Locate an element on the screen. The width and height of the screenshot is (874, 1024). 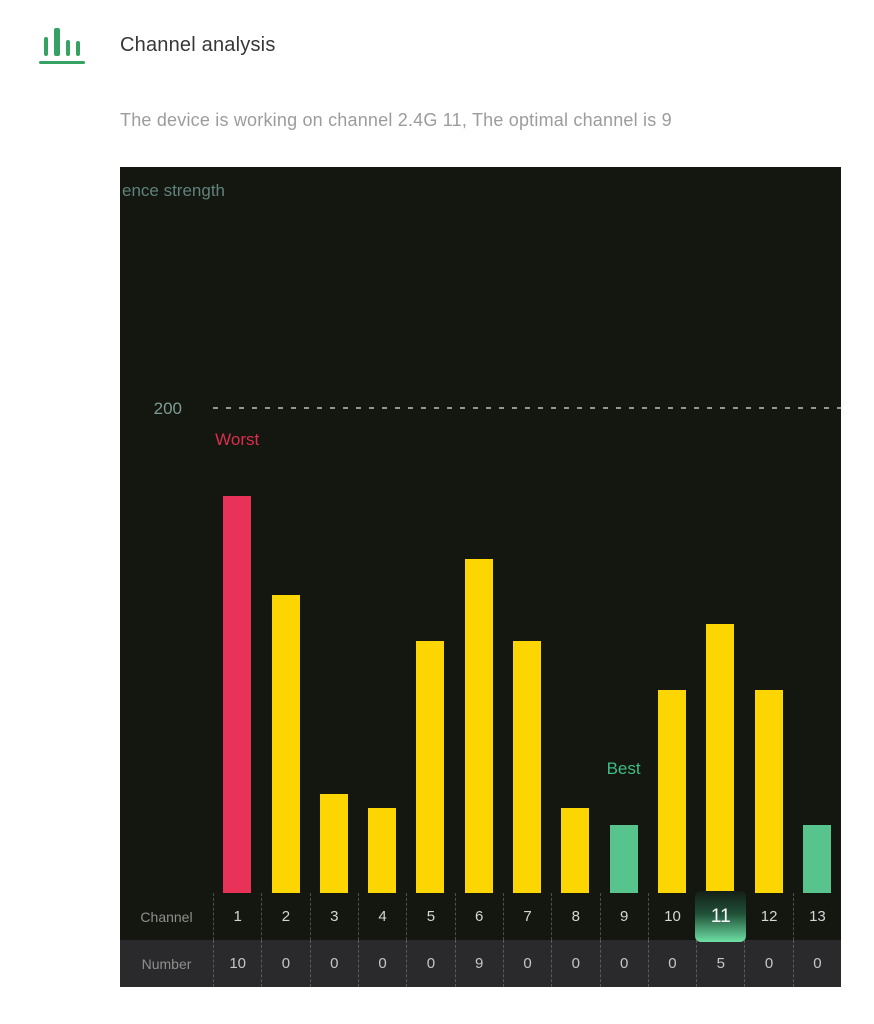
number-cell-4: 0 is located at coordinates (381, 963).